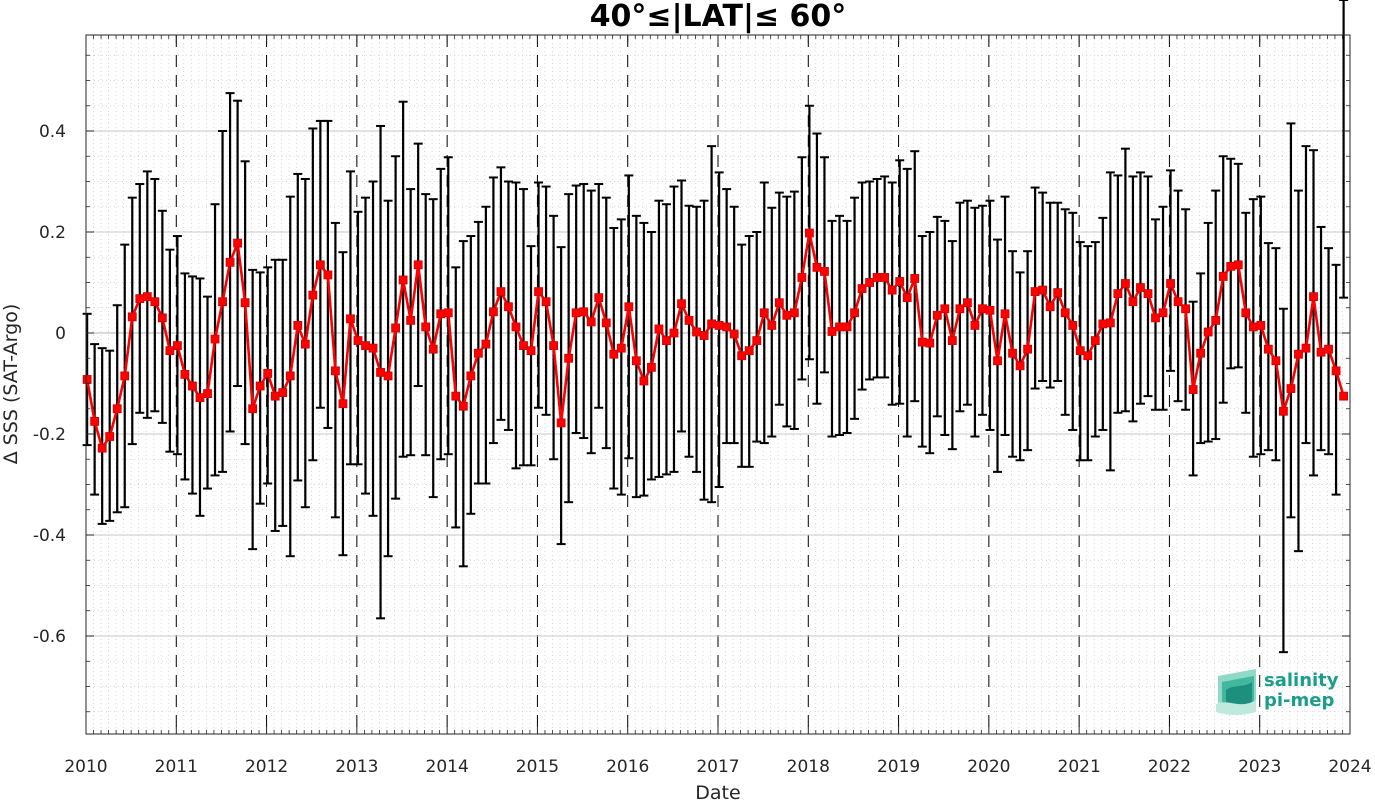 This screenshot has height=801, width=1375. I want to click on x-tick-label: 2018, so click(808, 767).